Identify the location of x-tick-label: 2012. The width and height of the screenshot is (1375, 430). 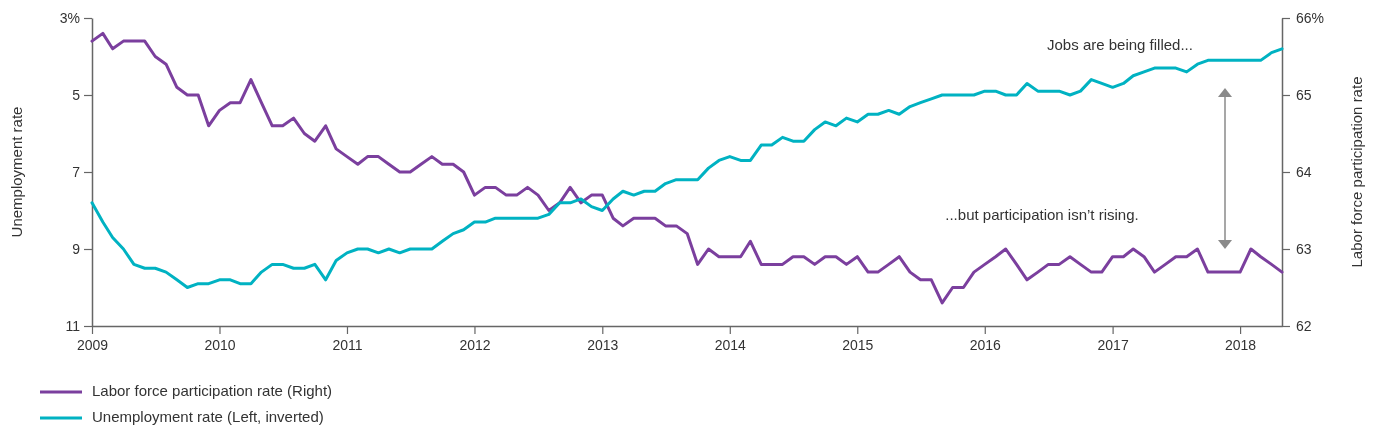
(475, 344).